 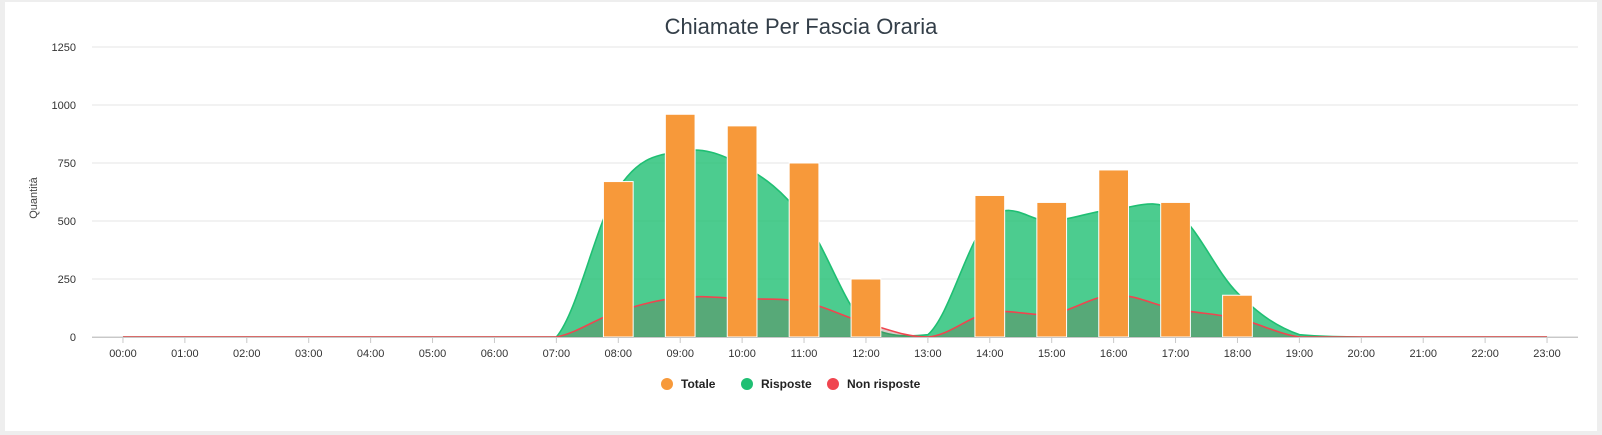 What do you see at coordinates (1114, 354) in the screenshot?
I see `x-tick-label: 16:00` at bounding box center [1114, 354].